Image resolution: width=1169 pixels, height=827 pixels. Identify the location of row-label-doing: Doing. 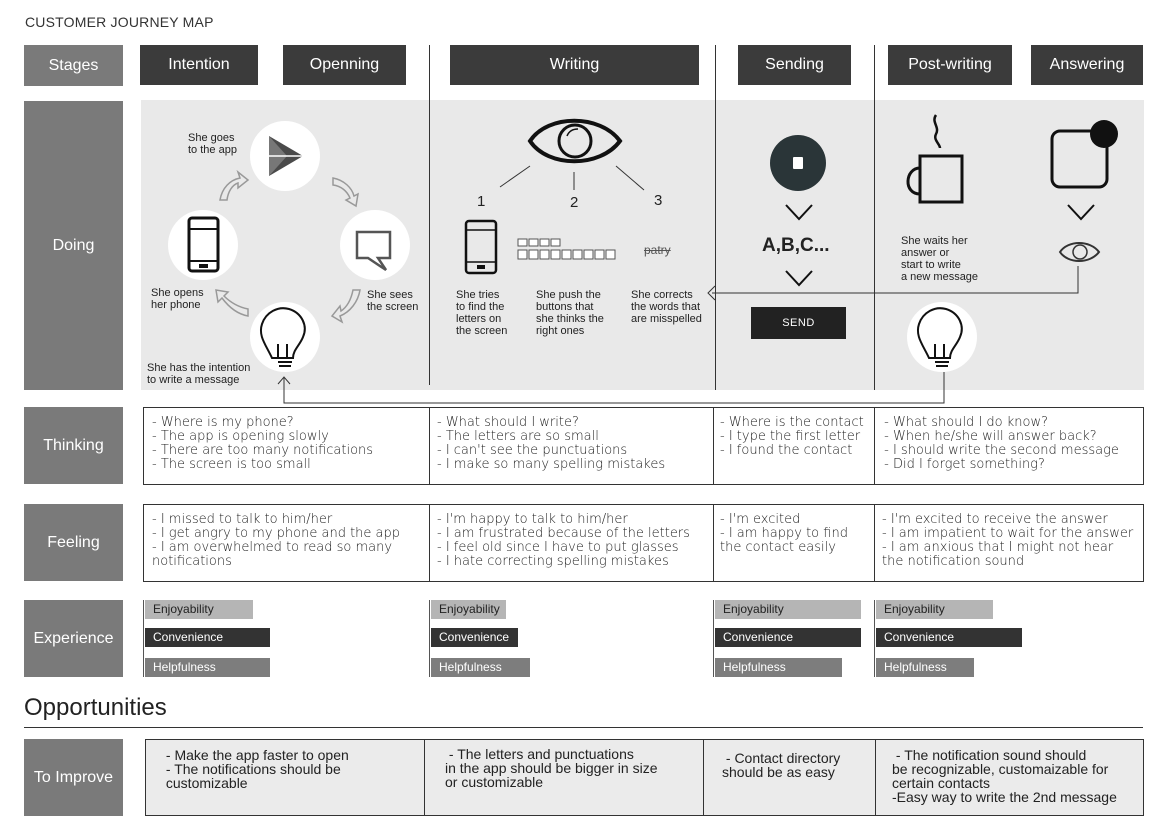
(73, 245).